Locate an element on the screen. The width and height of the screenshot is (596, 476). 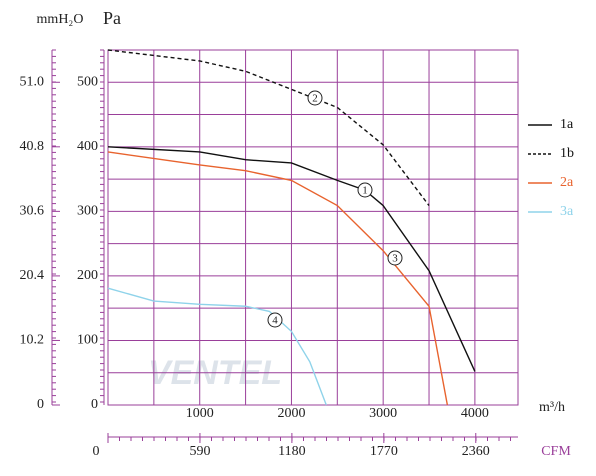
annotation: 1 is located at coordinates (365, 191).